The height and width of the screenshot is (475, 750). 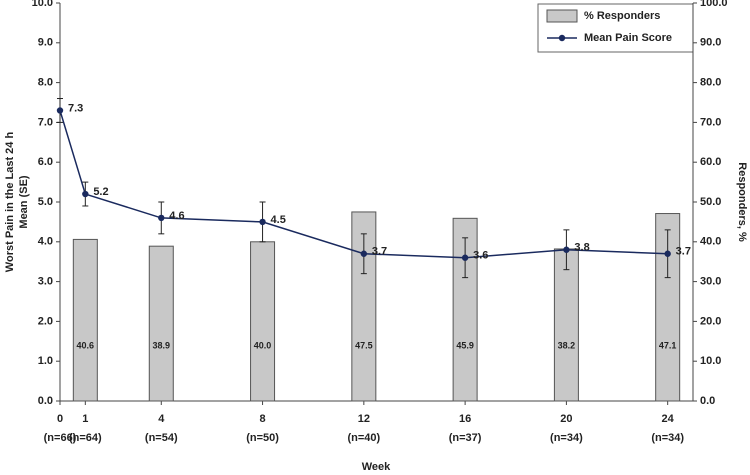 I want to click on y-tick-label: 4.0, so click(x=45, y=242).